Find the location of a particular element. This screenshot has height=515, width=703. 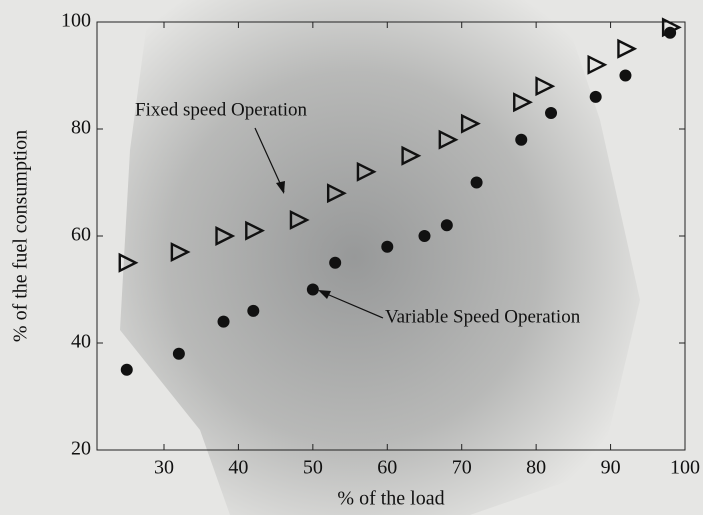

x-tick-label: 70 is located at coordinates (462, 468).